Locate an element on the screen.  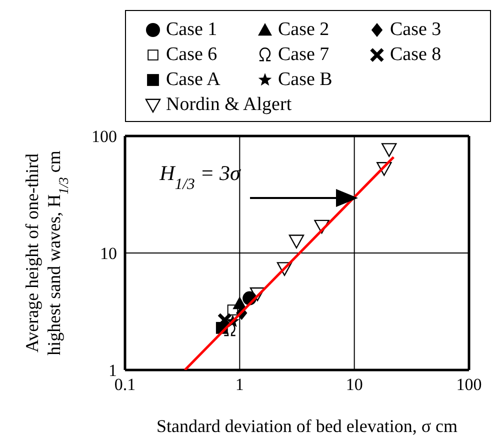
x-axis-title: Standard deviation of bed elevation, σ cm is located at coordinates (307, 426).